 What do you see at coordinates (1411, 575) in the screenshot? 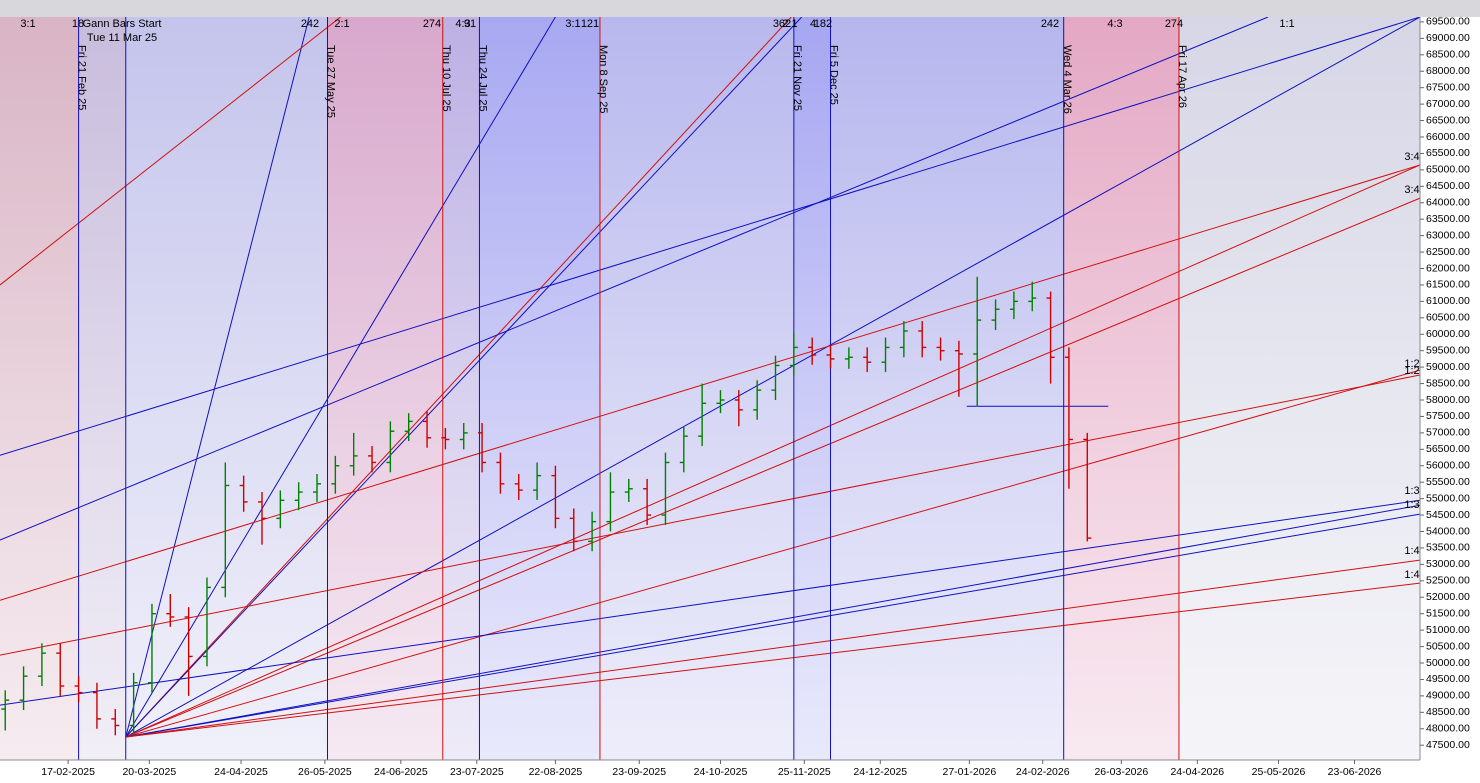
I see `ratio-label: 1:4` at bounding box center [1411, 575].